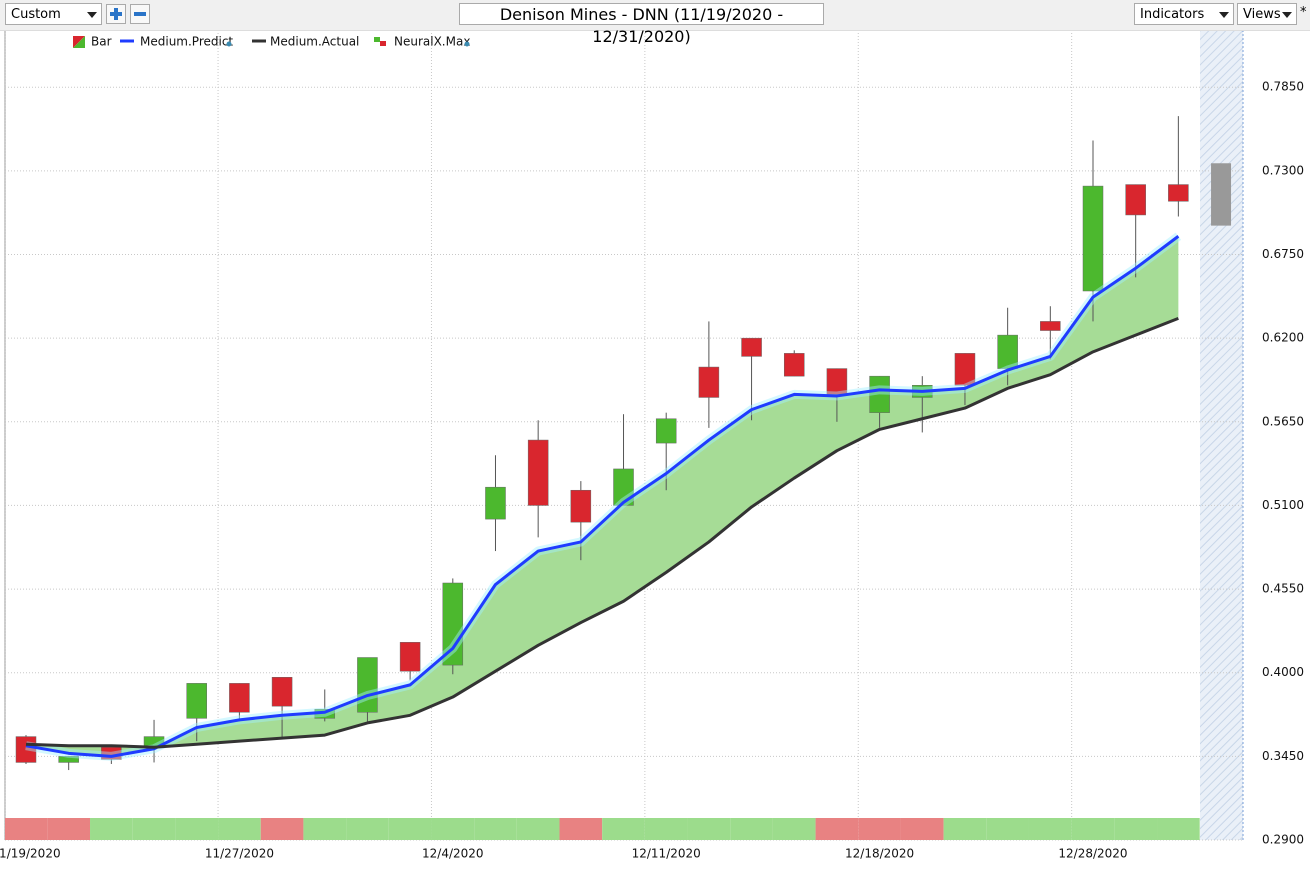 This screenshot has width=1310, height=869. What do you see at coordinates (1221, 435) in the screenshot?
I see `forecast-zone` at bounding box center [1221, 435].